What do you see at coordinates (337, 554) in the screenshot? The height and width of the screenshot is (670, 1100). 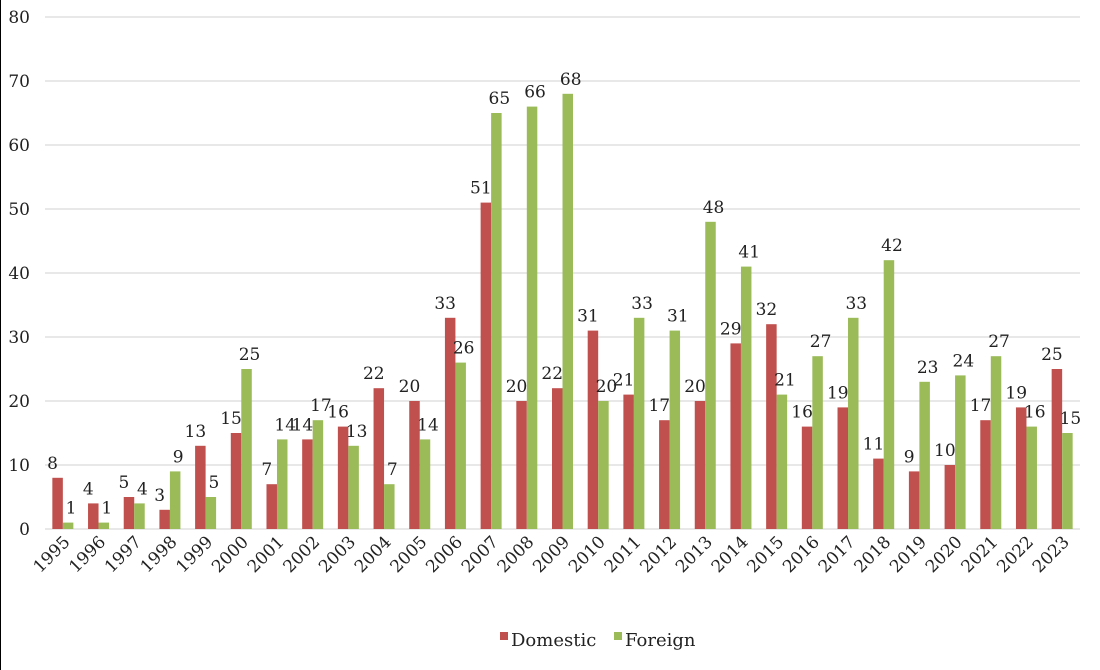 I see `x-tick-label: 2003` at bounding box center [337, 554].